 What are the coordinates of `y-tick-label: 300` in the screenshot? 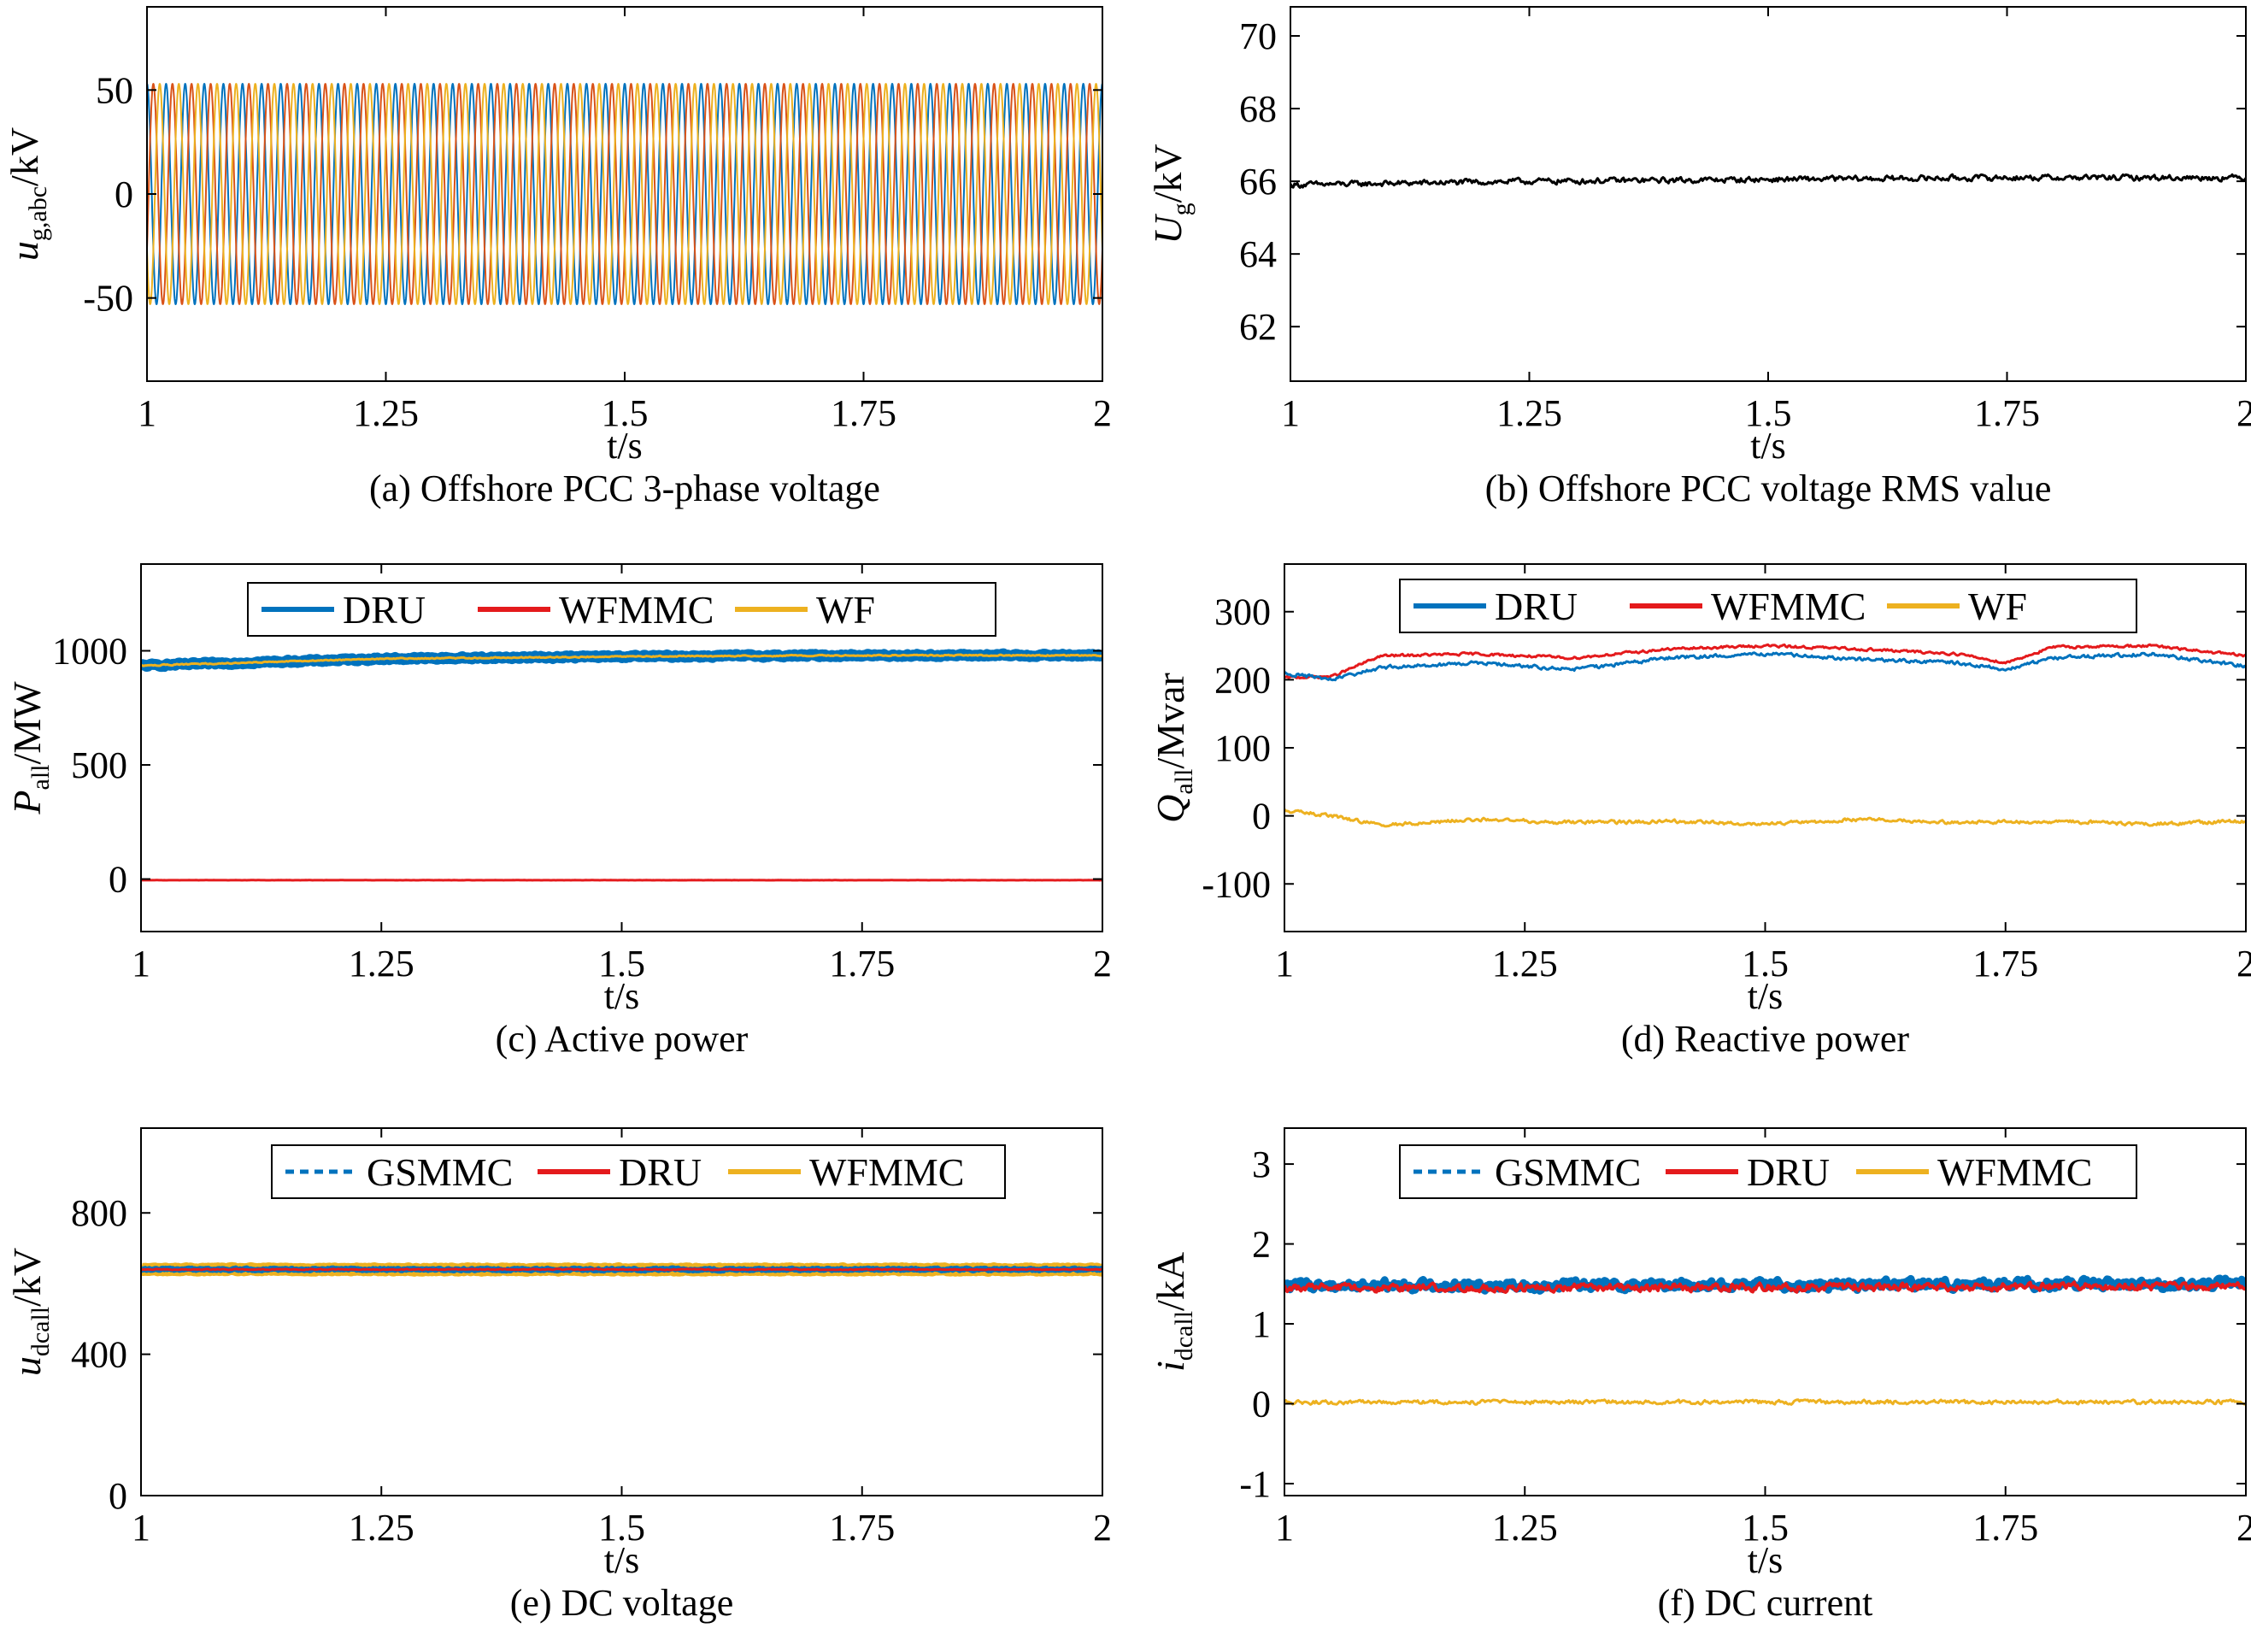 It's located at (1243, 612).